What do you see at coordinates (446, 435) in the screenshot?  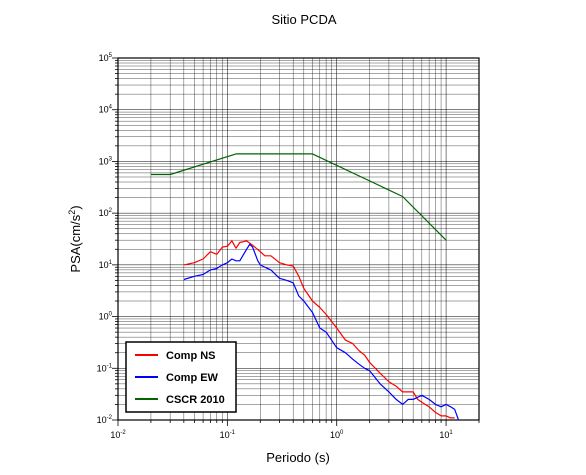 I see `x-tick-label: 101` at bounding box center [446, 435].